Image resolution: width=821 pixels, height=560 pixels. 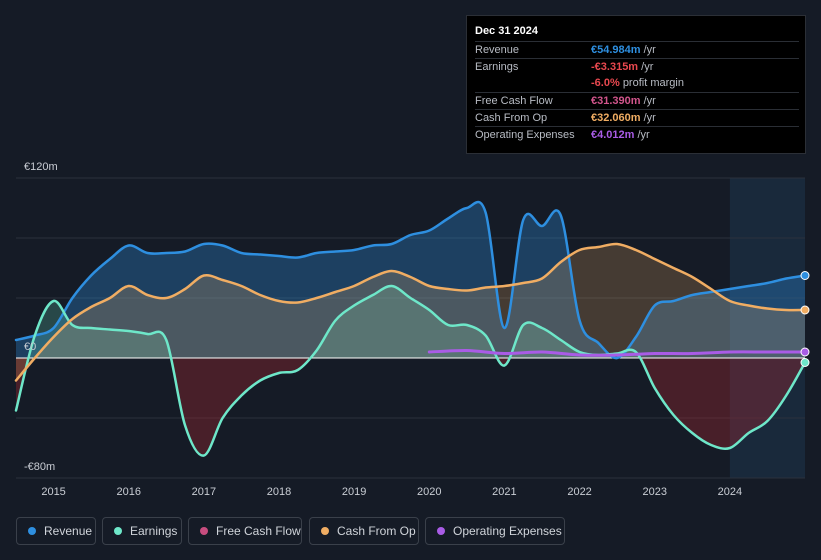 What do you see at coordinates (504, 492) in the screenshot?
I see `x-tick-label: 2021` at bounding box center [504, 492].